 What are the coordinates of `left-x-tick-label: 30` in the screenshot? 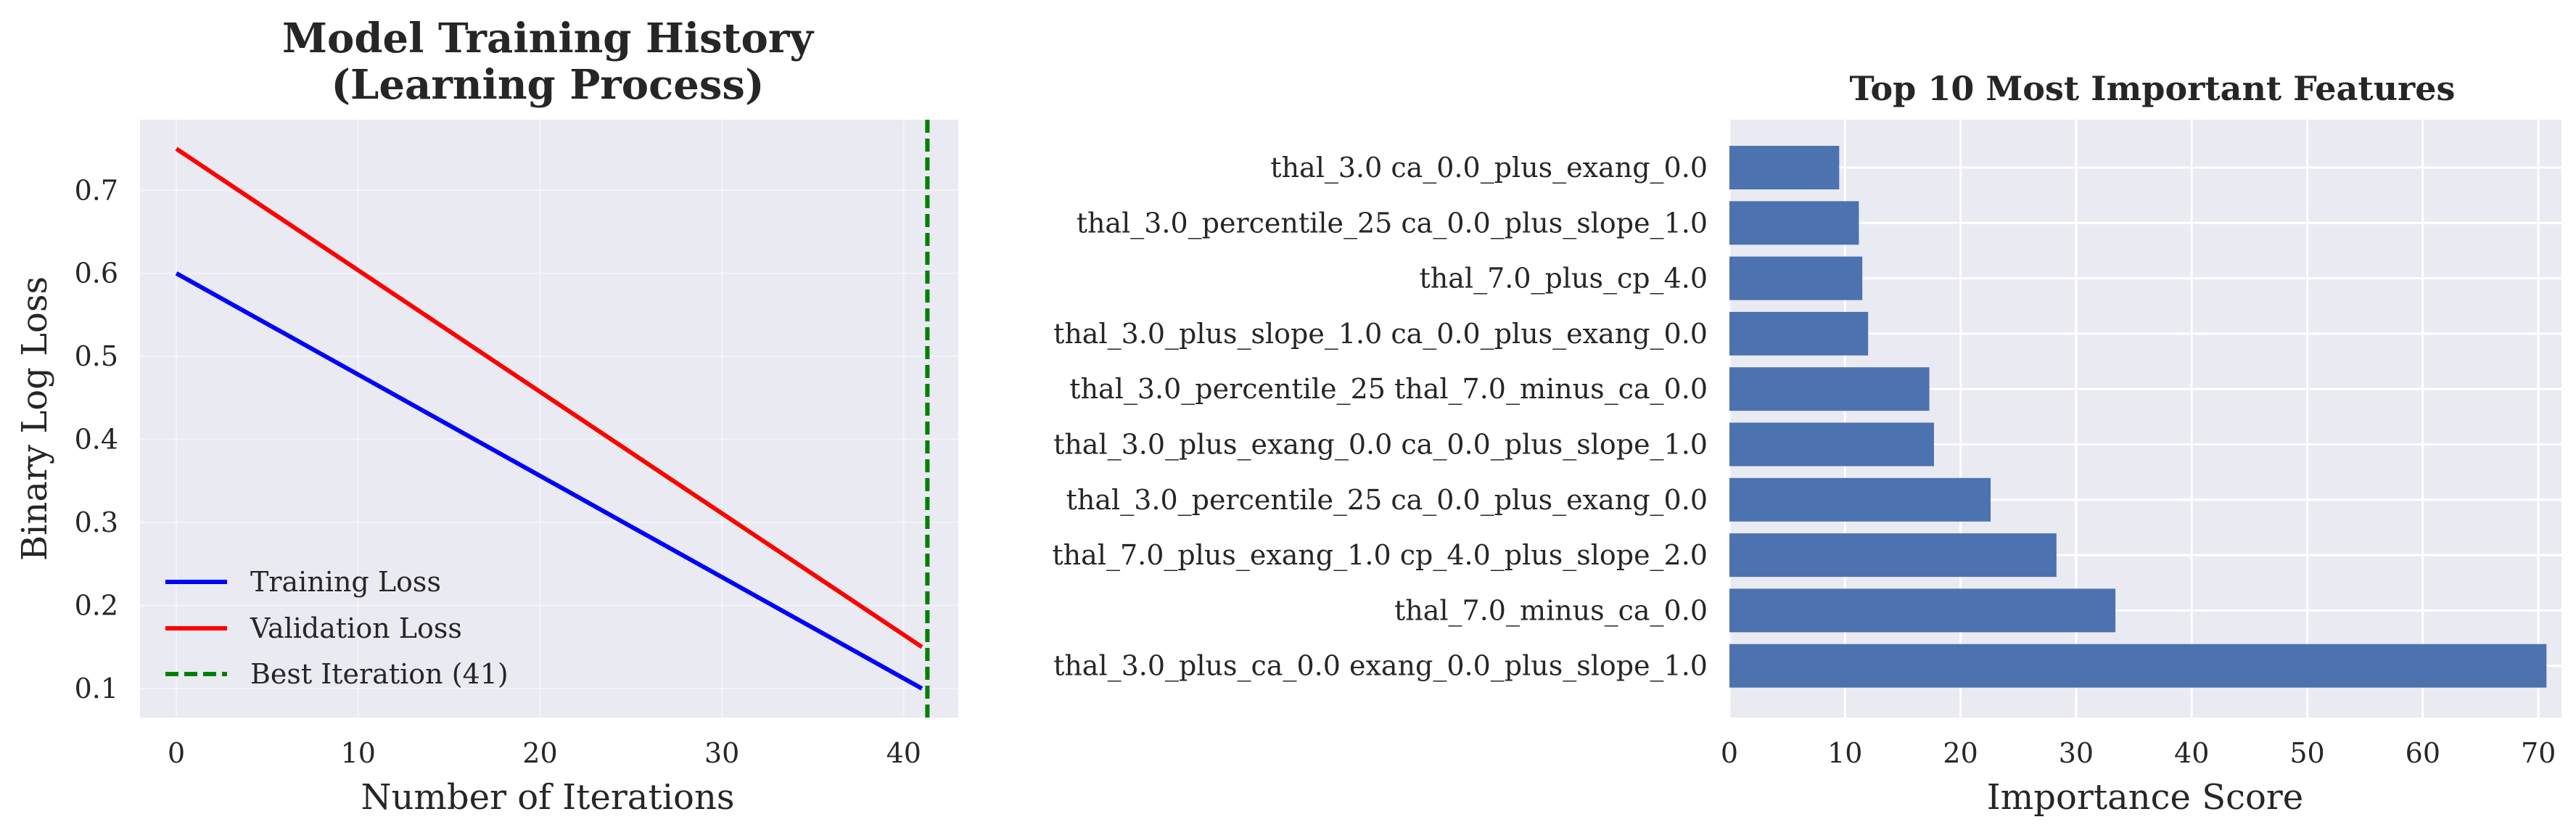 It's located at (721, 753).